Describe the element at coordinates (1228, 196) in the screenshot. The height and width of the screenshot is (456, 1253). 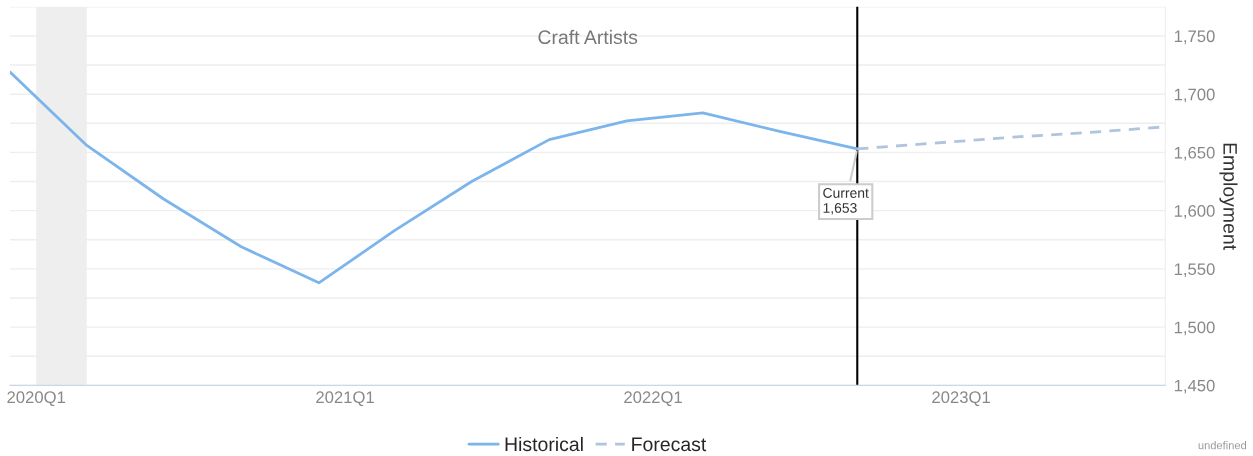
I see `y-axis-title: Employment` at that location.